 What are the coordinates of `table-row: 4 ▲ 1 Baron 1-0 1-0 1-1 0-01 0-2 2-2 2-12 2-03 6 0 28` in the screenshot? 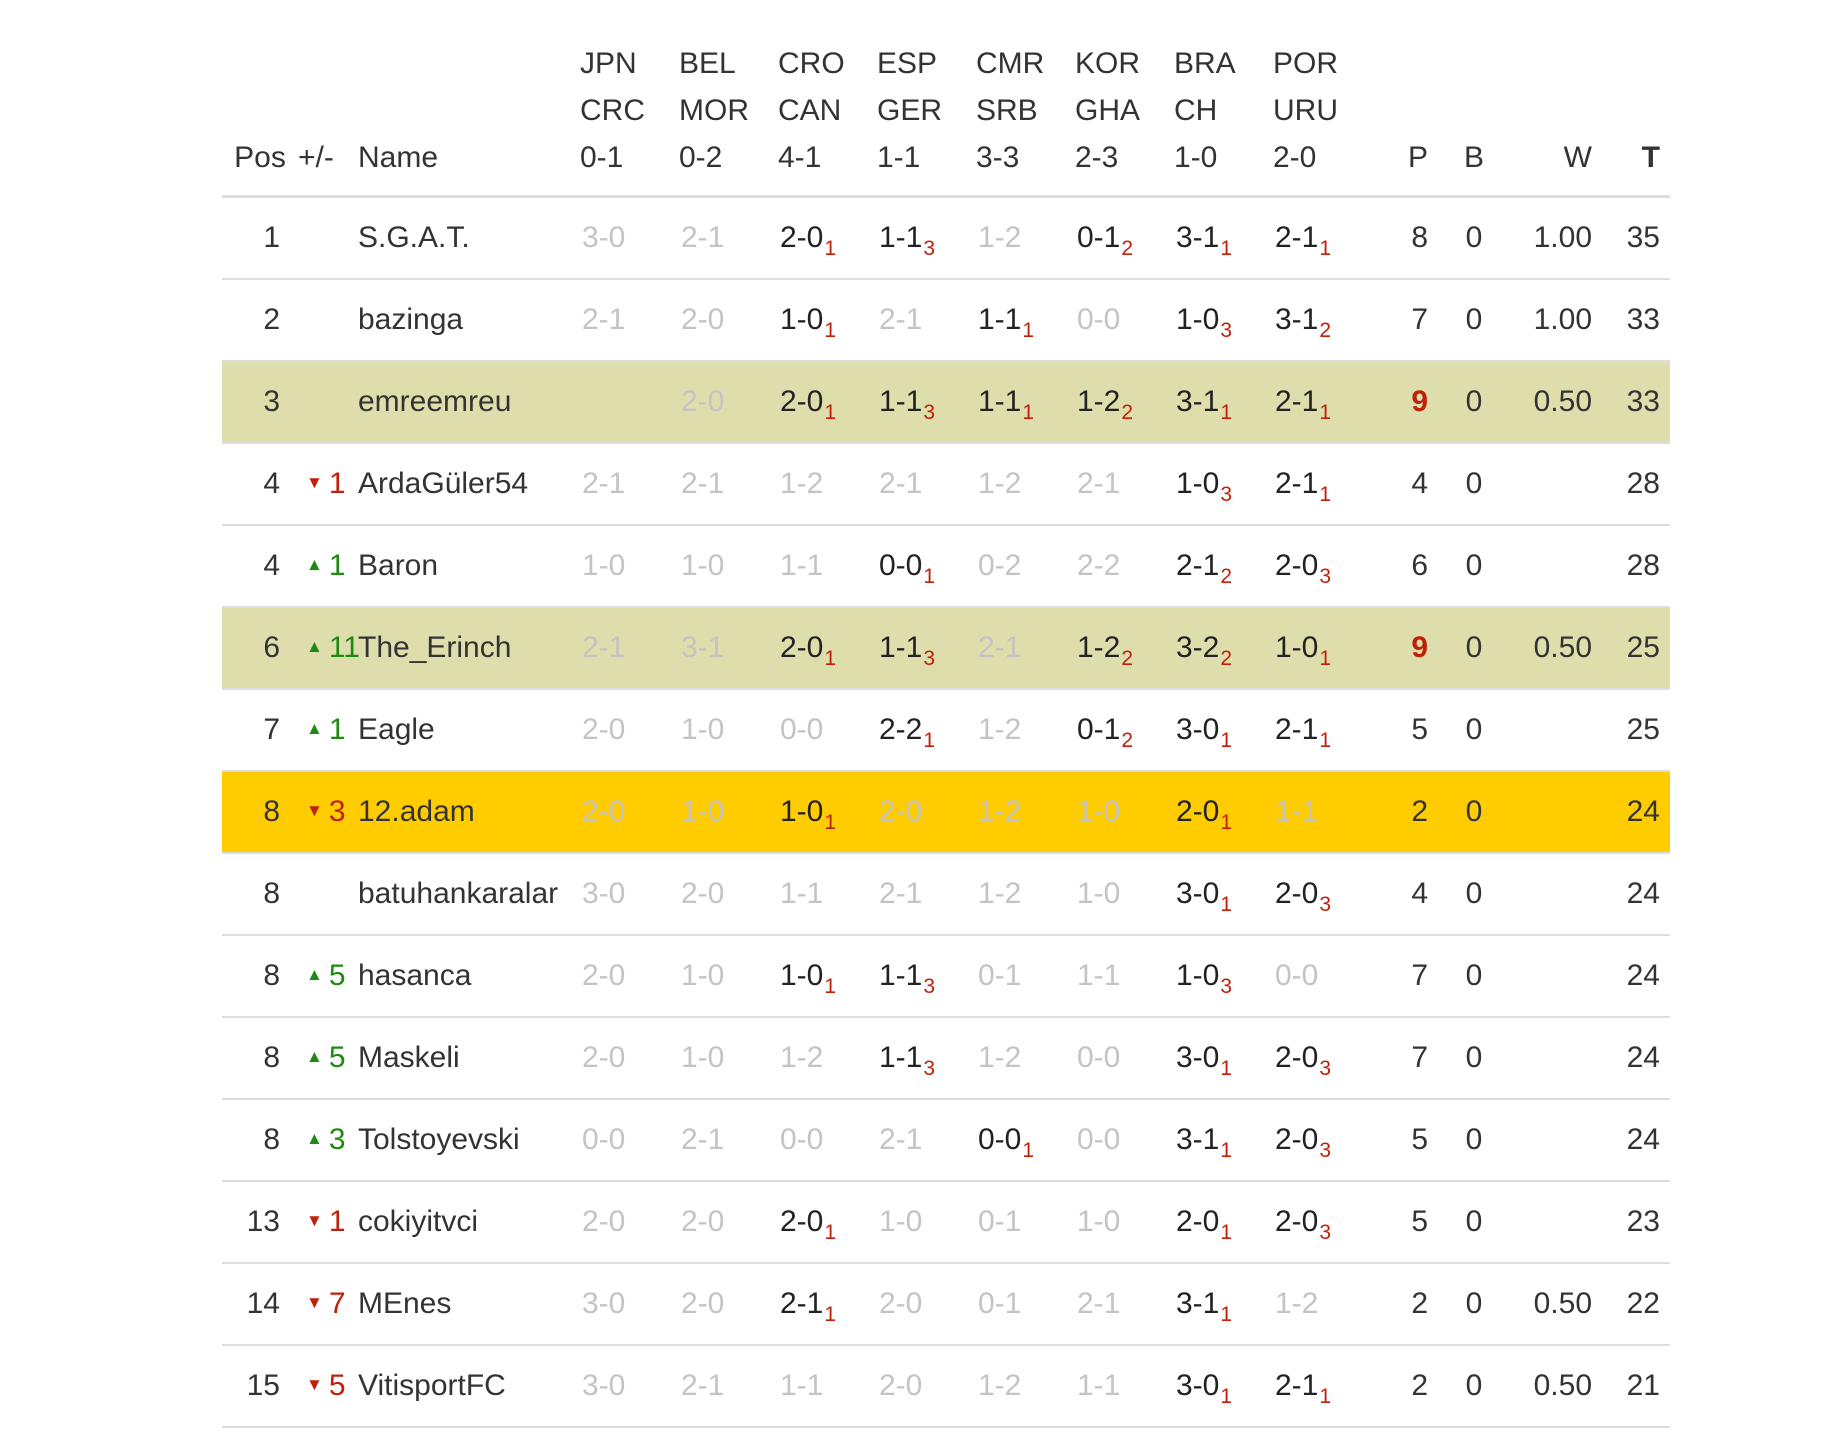 It's located at (946, 566).